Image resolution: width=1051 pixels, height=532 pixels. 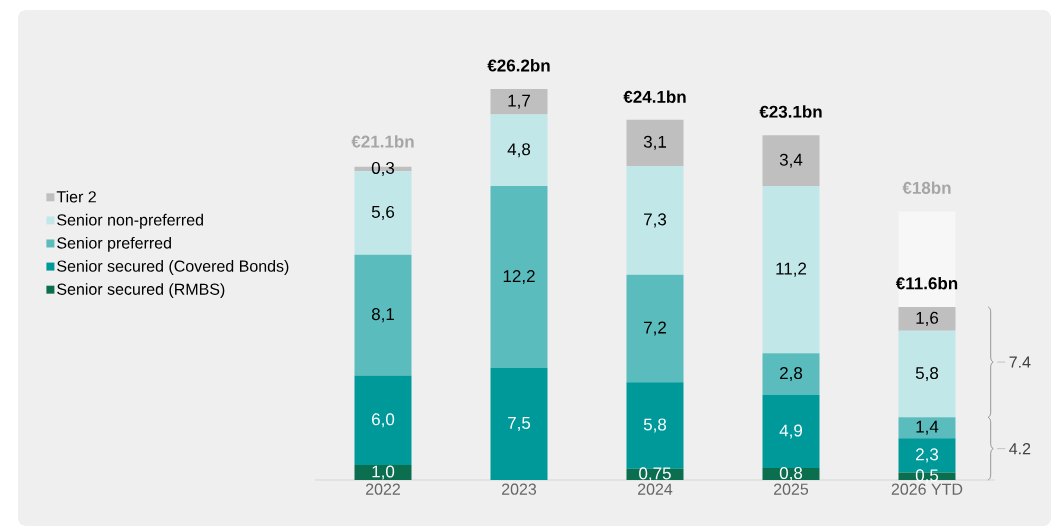 What do you see at coordinates (791, 474) in the screenshot?
I see `data-label: 0,8` at bounding box center [791, 474].